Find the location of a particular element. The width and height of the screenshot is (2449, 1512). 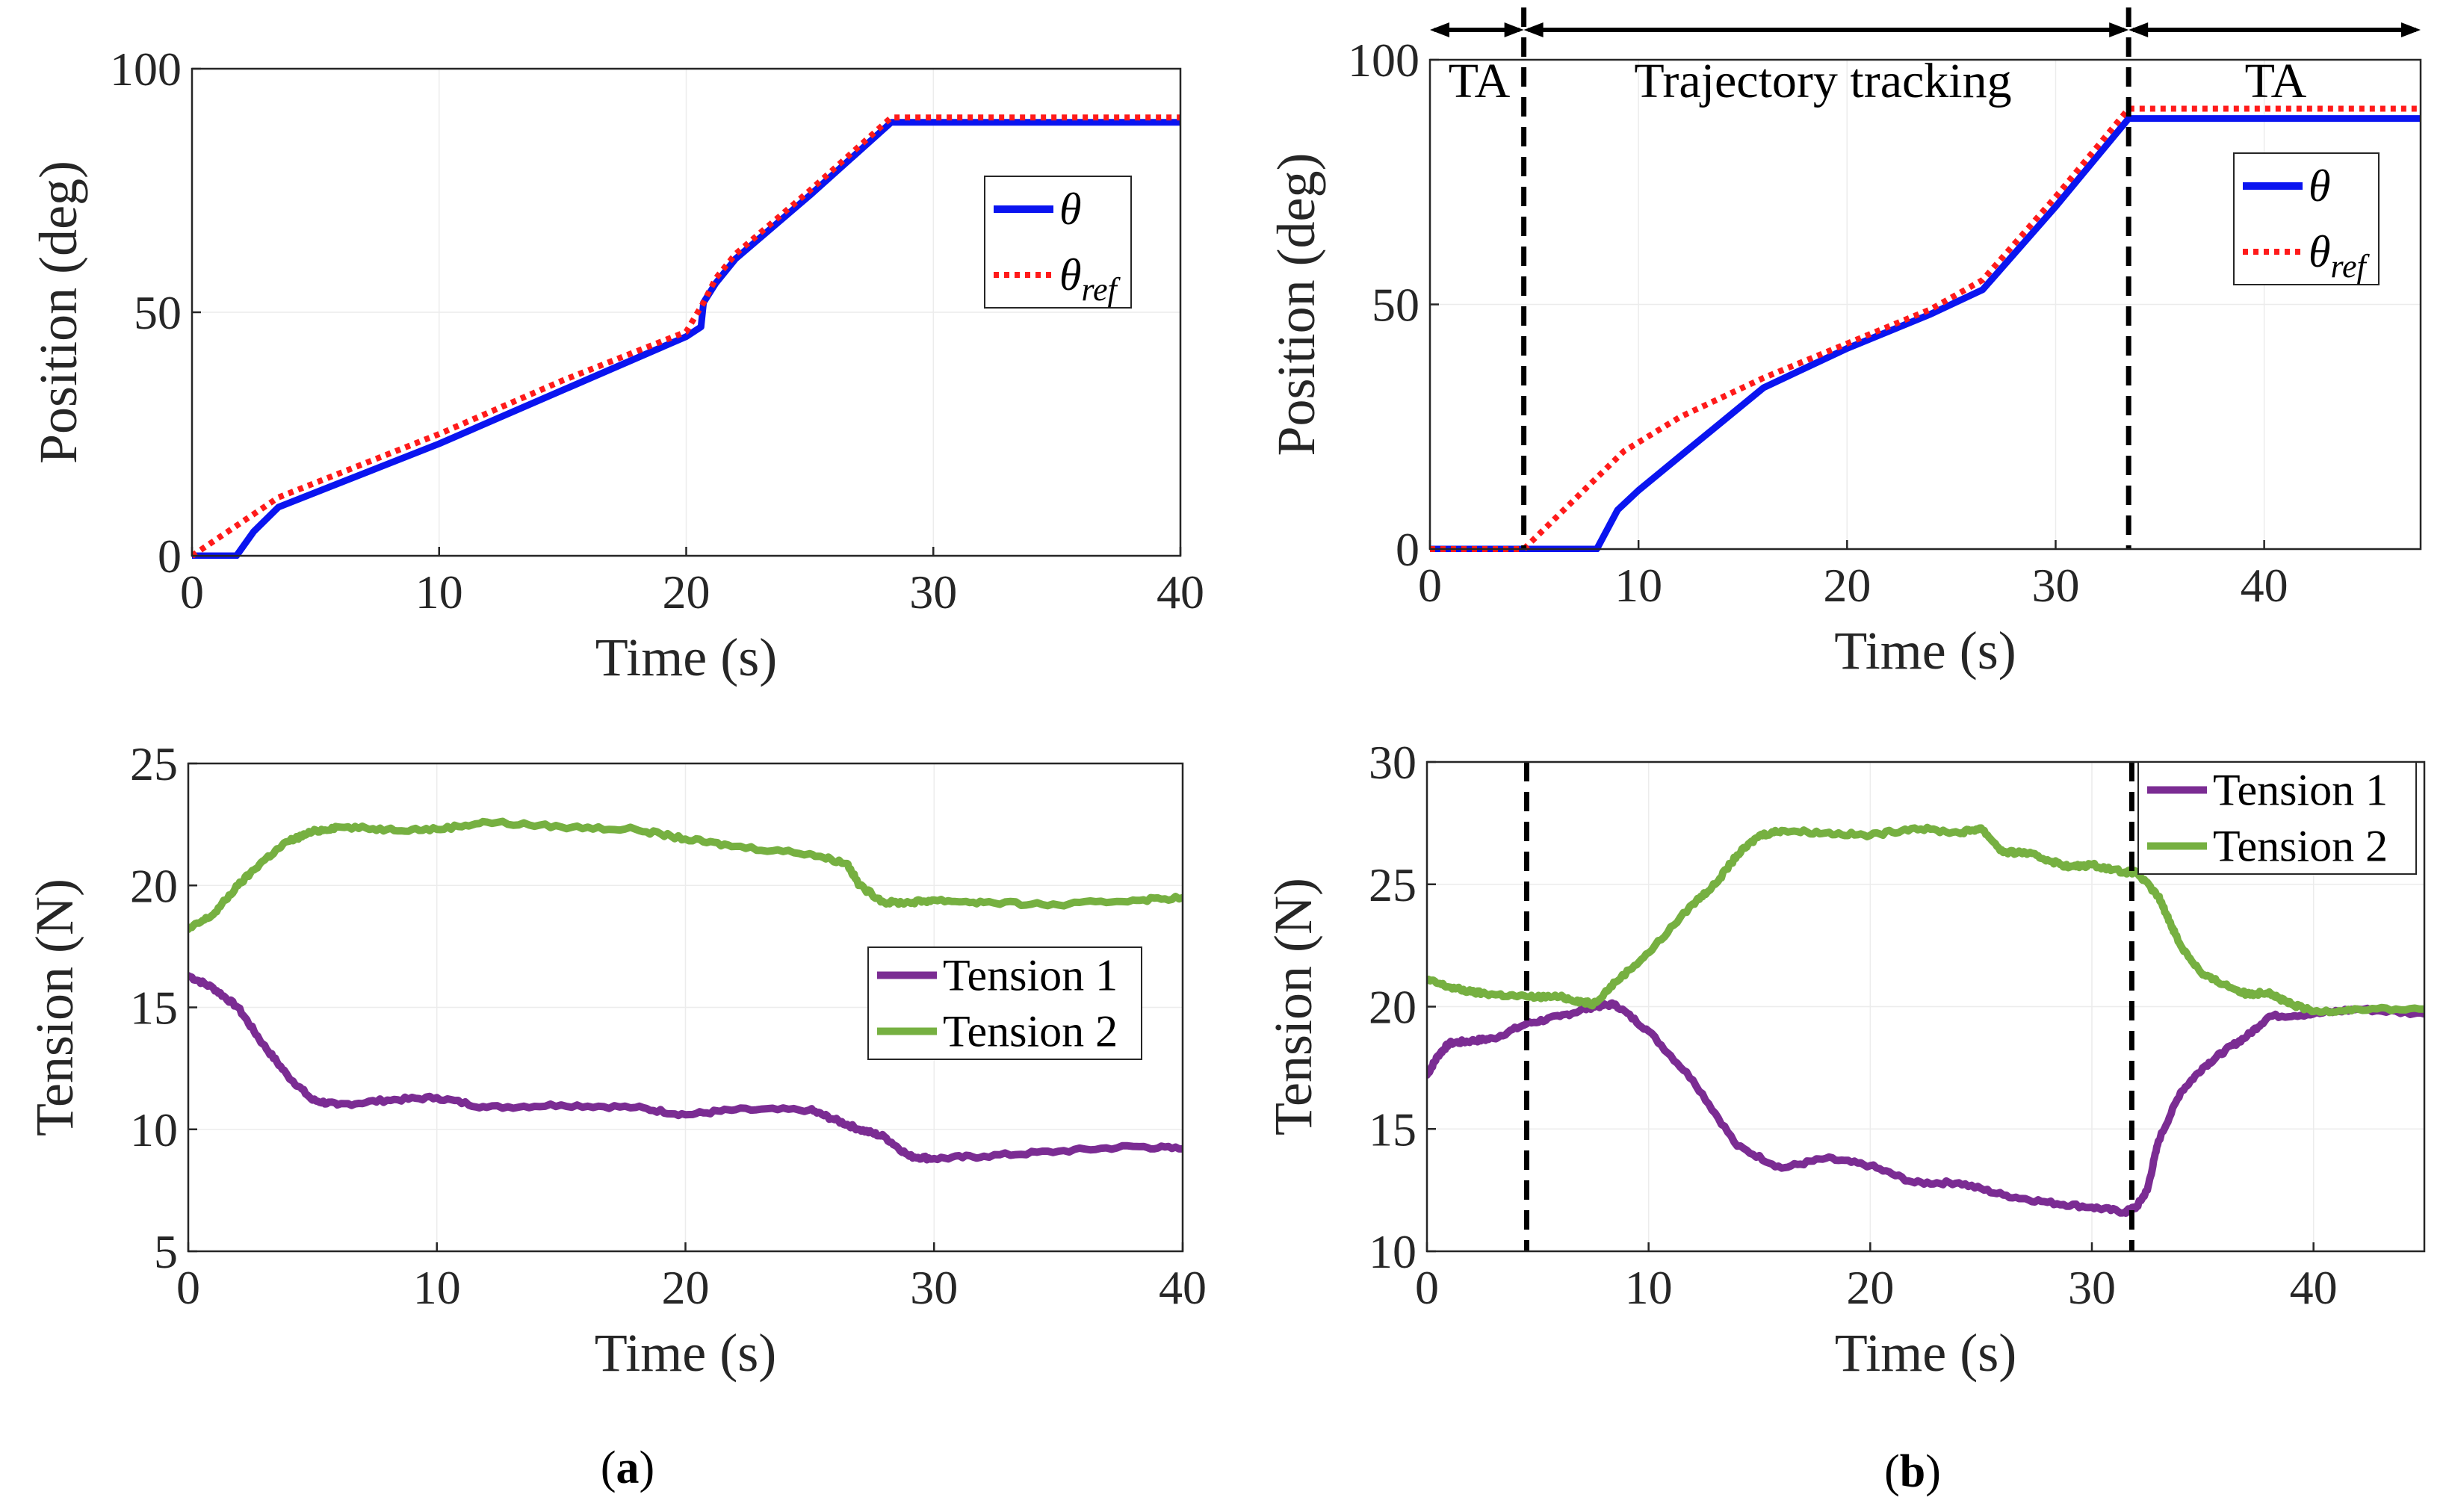

a-tension-x-tick-label: 30 is located at coordinates (934, 1287).